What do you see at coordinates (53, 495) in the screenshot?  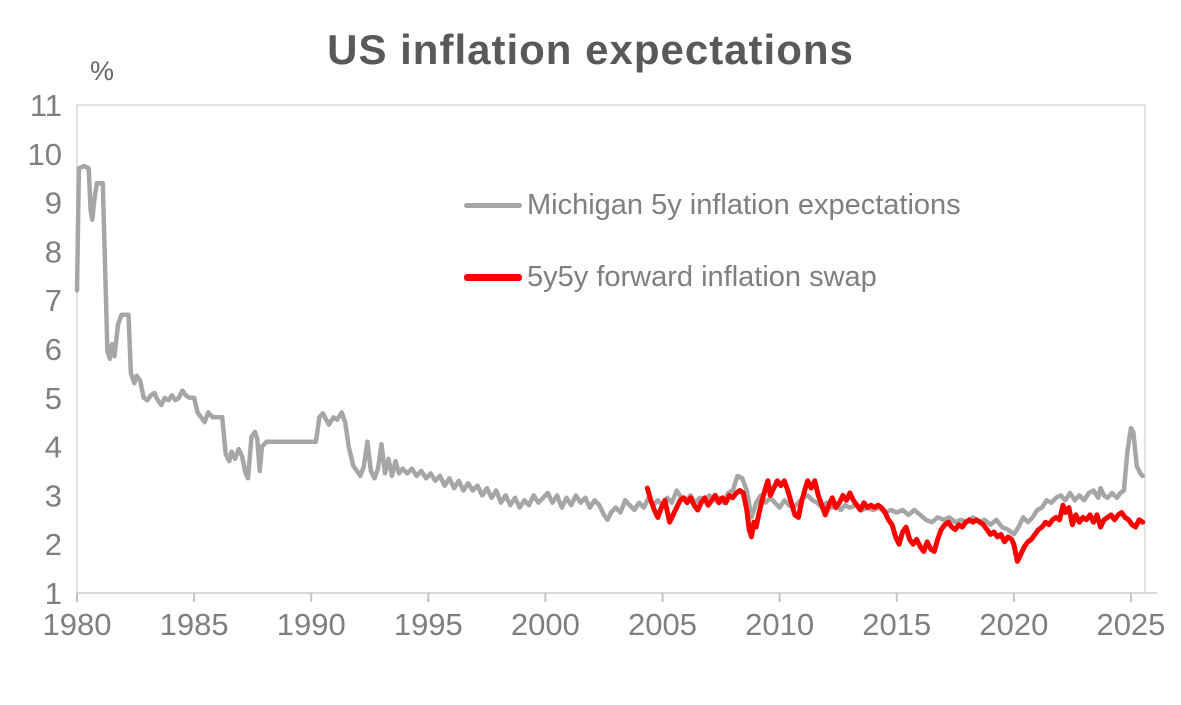 I see `y-axis-tick-label: 3` at bounding box center [53, 495].